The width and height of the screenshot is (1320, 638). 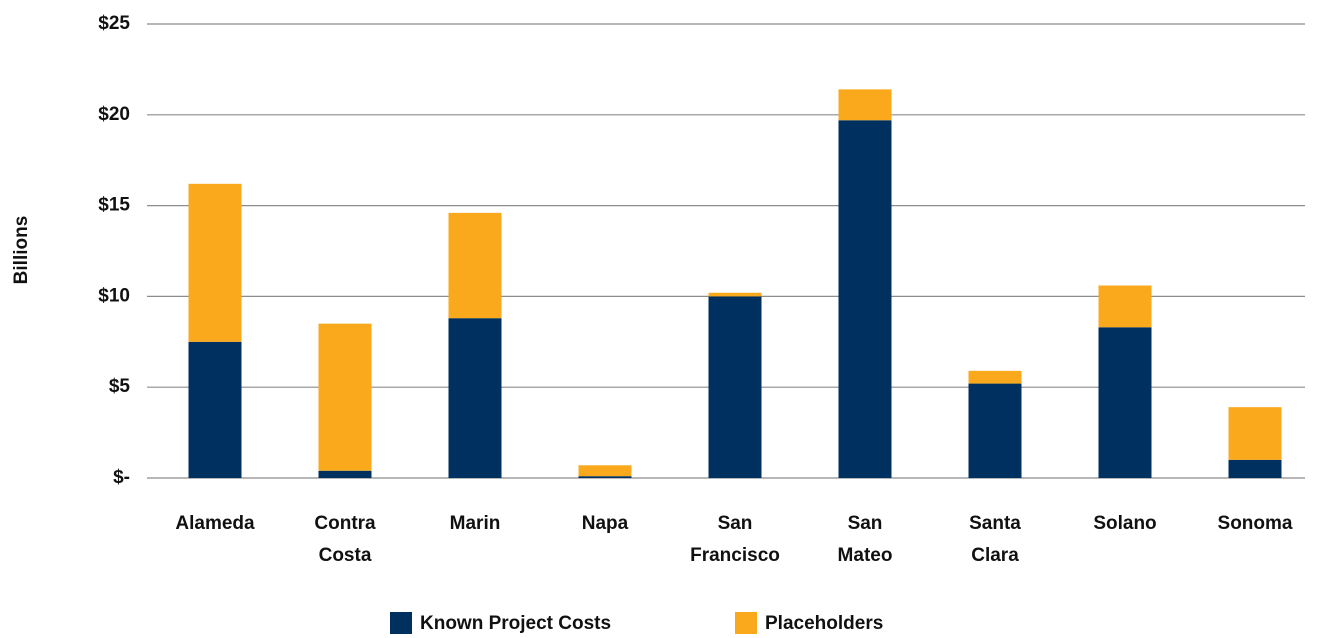 What do you see at coordinates (995, 539) in the screenshot?
I see `x-tick-label: Santa Clara` at bounding box center [995, 539].